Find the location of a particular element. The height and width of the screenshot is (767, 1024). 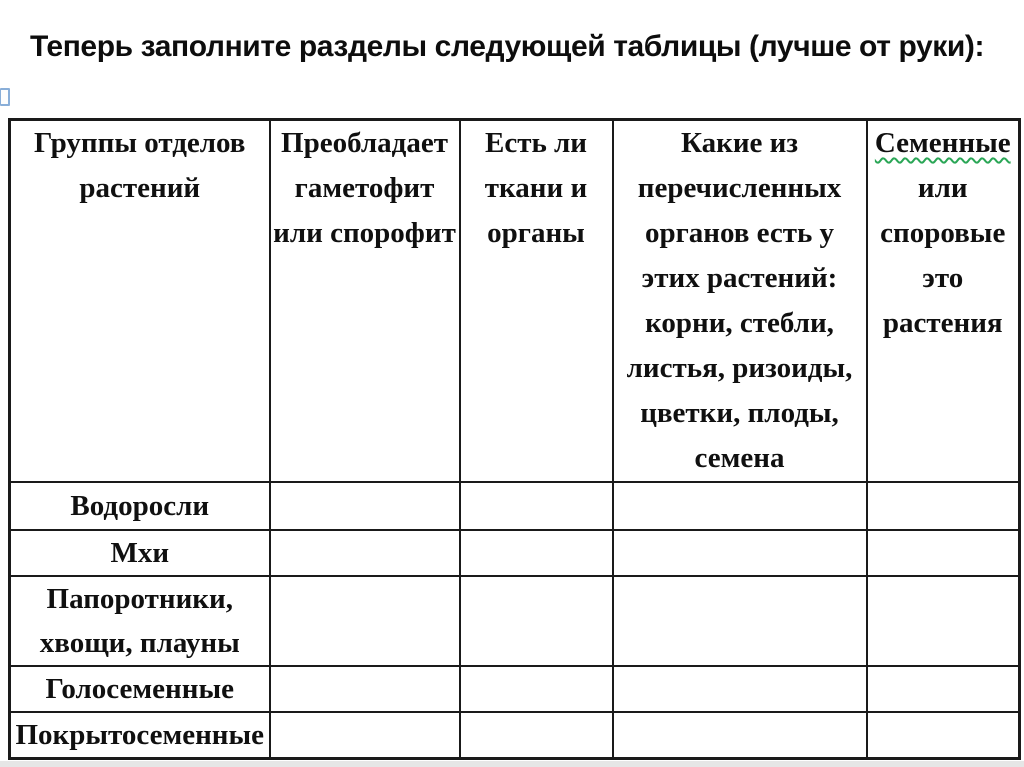

table-row-algae: Водоросли is located at coordinates (514, 506).